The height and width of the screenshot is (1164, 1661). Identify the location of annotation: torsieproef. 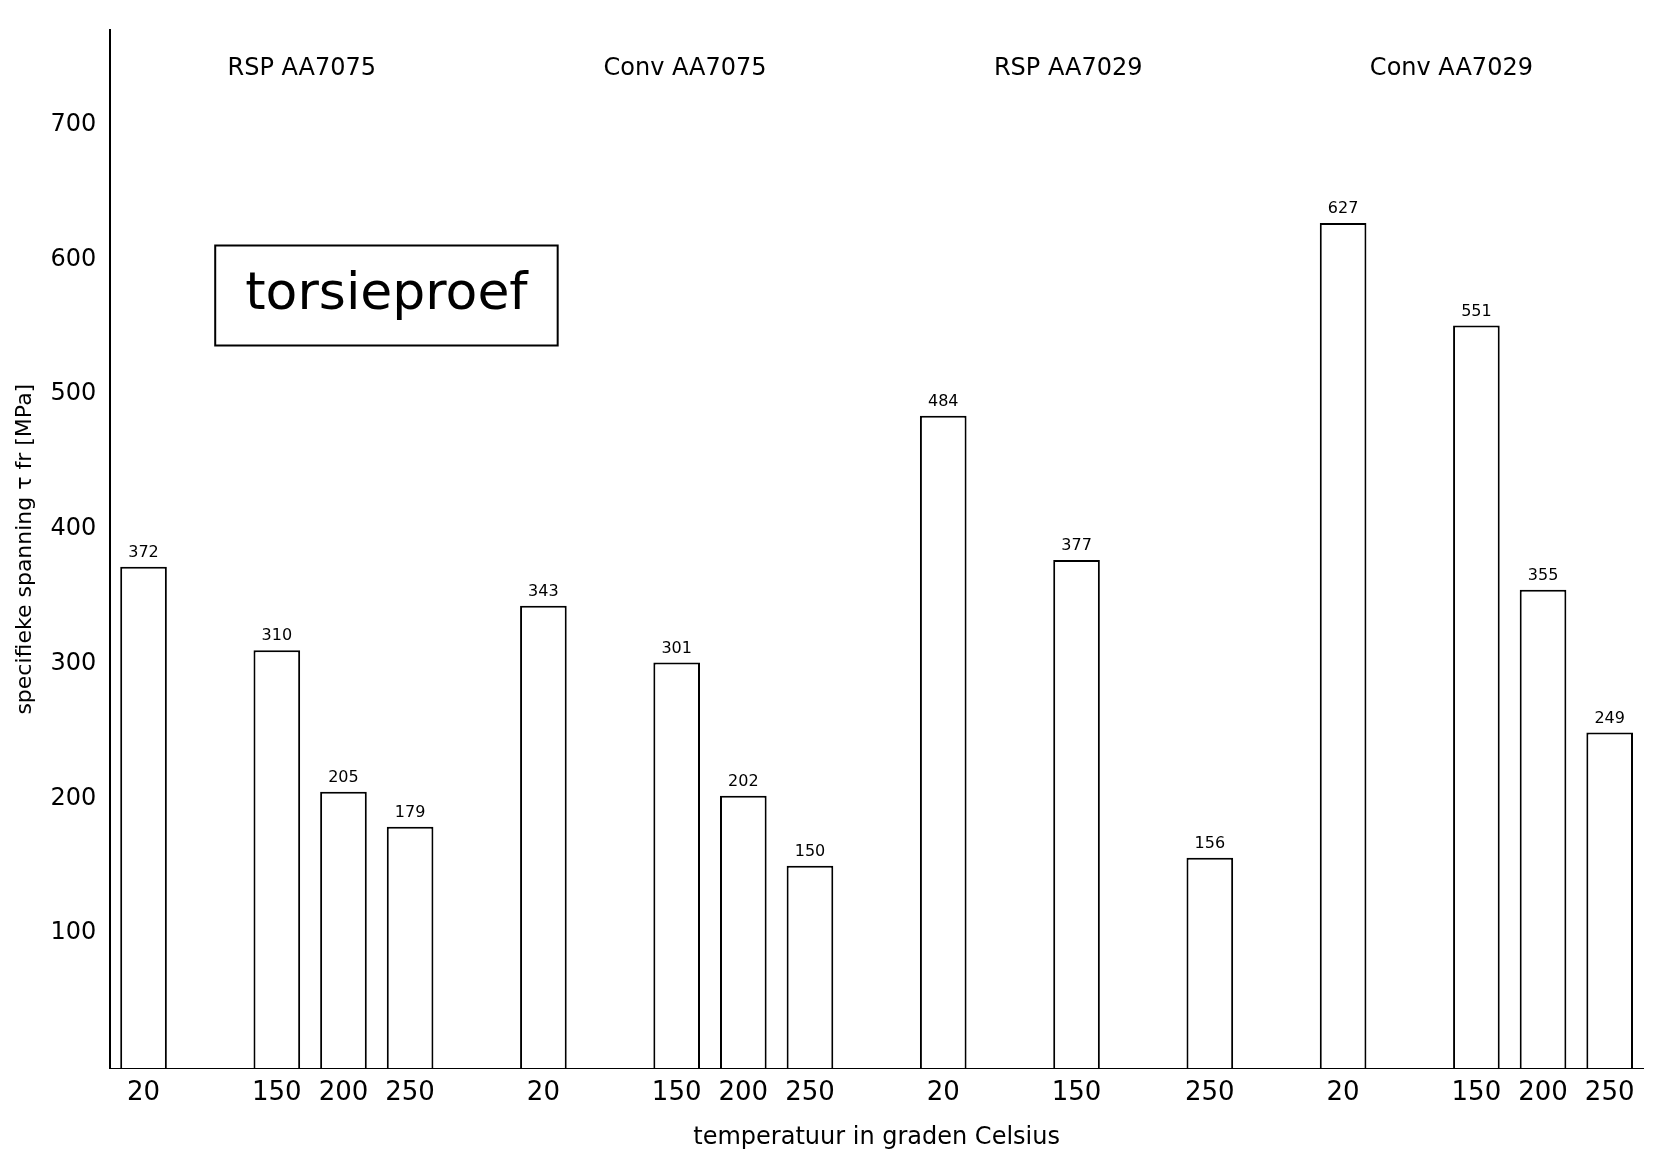
(387, 290).